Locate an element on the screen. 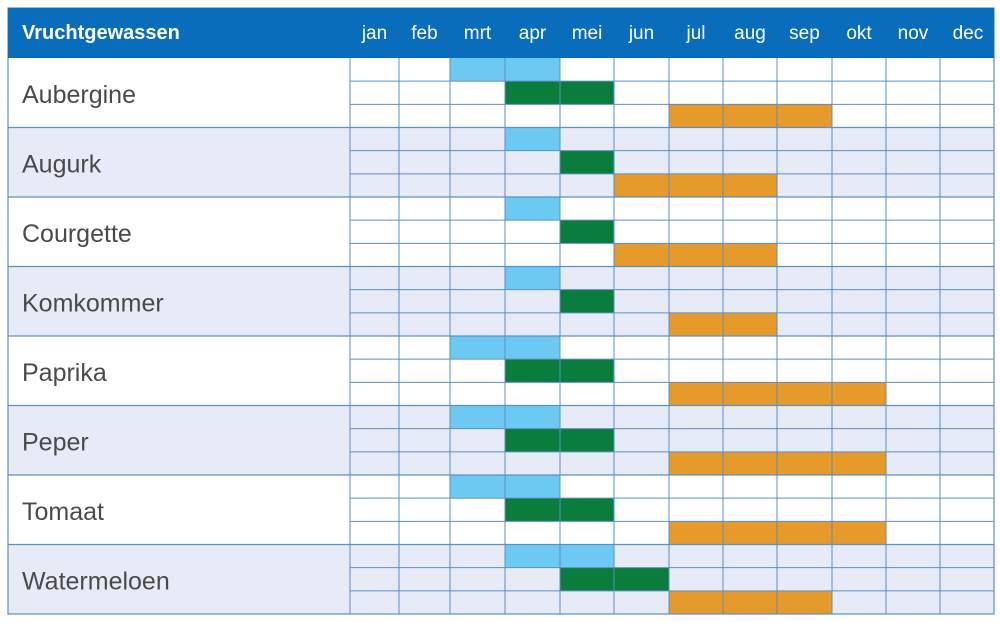 The image size is (1000, 623). bar-augurk-stage_3-jun is located at coordinates (641, 185).